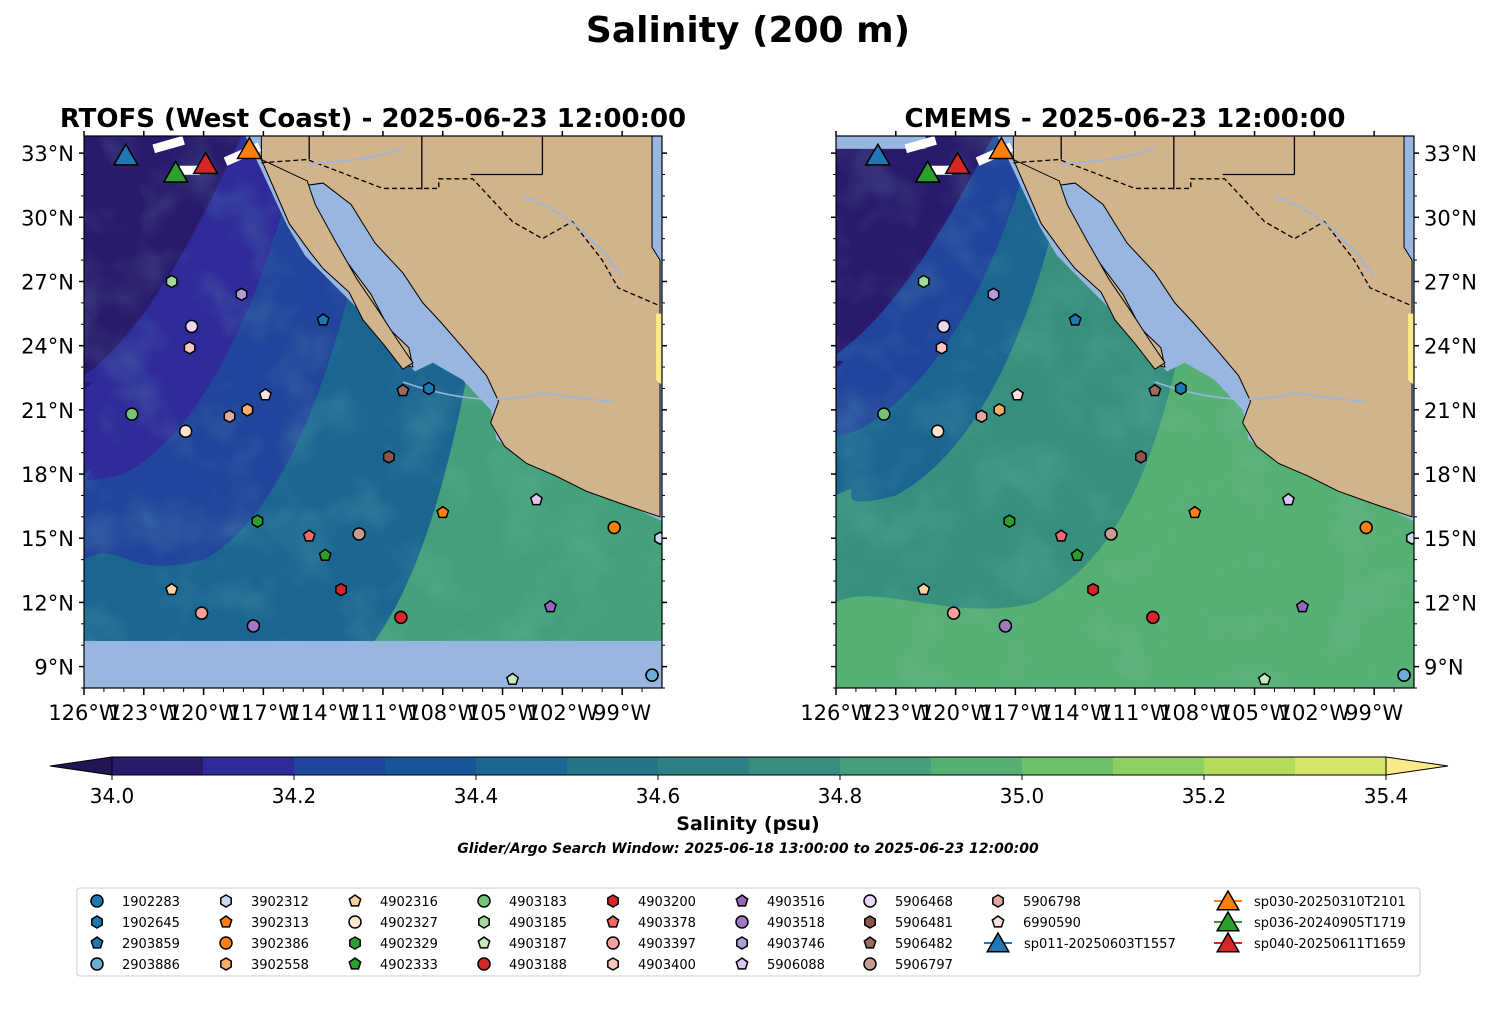  I want to click on right-panel-title: CMEMS - 2025-06-23 12:00:00, so click(1125, 119).